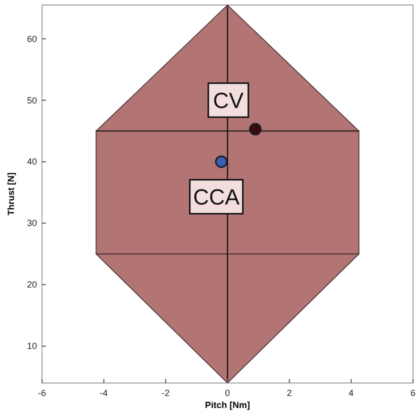  What do you see at coordinates (42, 393) in the screenshot?
I see `x-tick-label: -6` at bounding box center [42, 393].